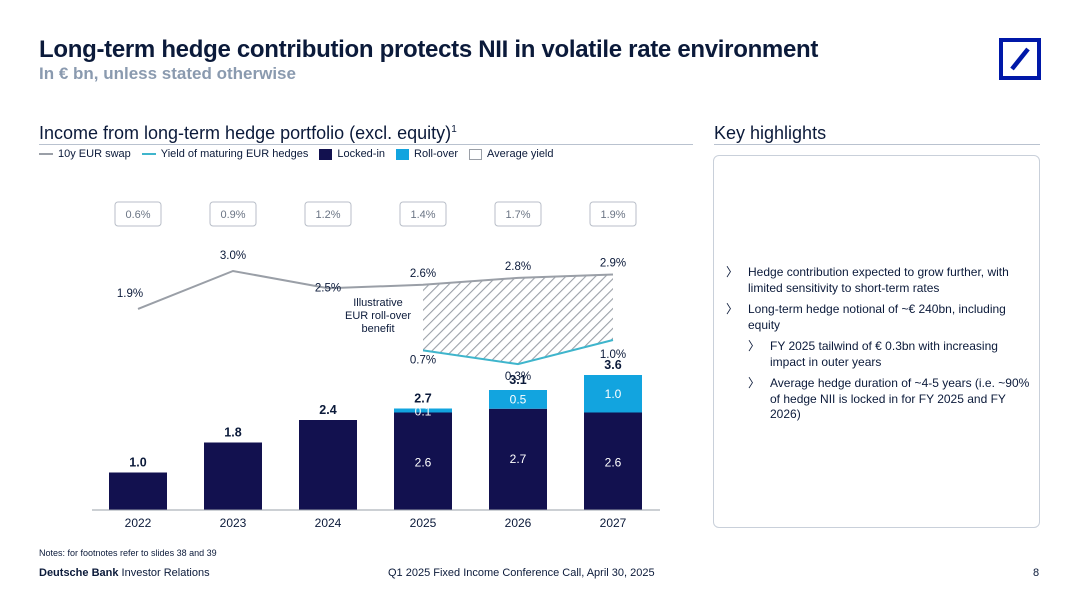  What do you see at coordinates (422, 399) in the screenshot?
I see `bar-total-label: 2.7` at bounding box center [422, 399].